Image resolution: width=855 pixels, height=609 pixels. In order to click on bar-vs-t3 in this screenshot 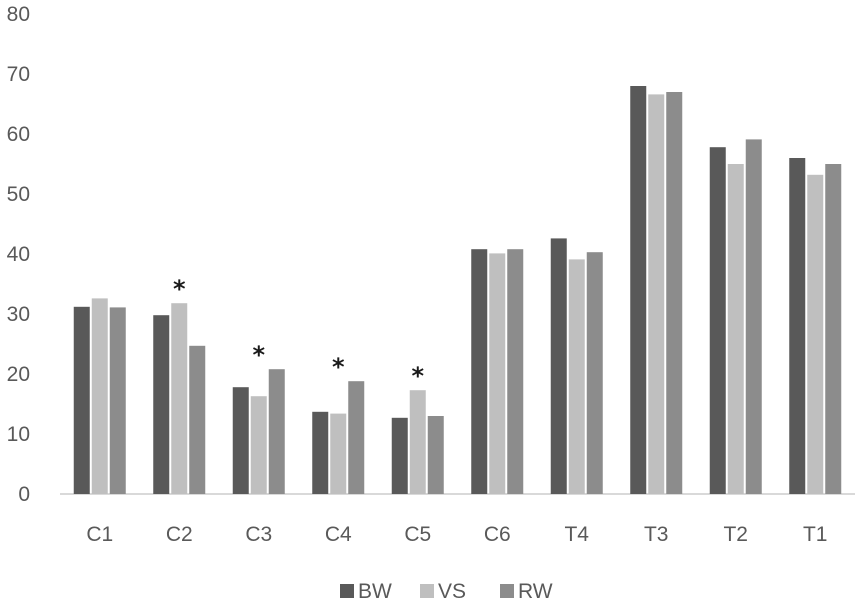, I will do `click(656, 294)`.